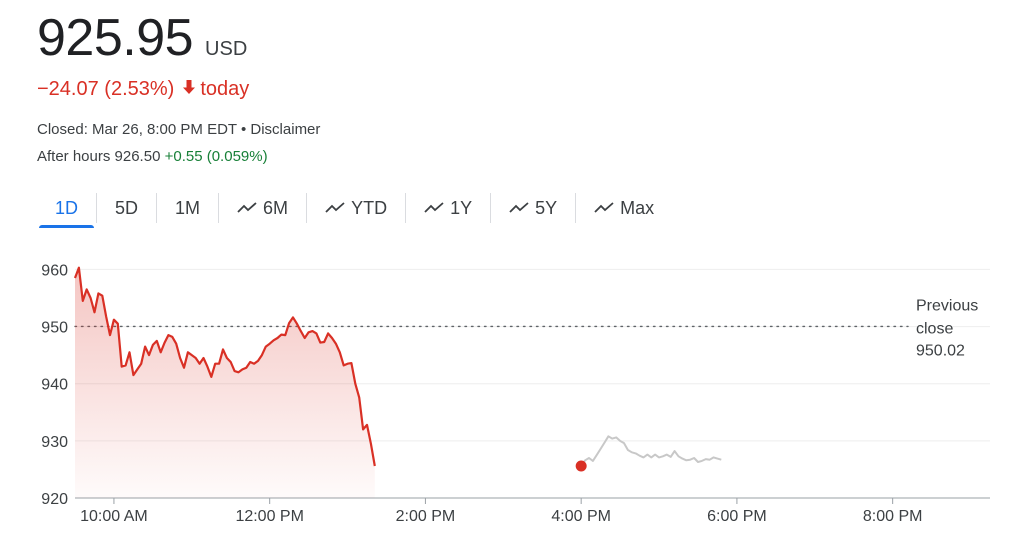  I want to click on x-tick-label: 12:00 PM, so click(269, 516).